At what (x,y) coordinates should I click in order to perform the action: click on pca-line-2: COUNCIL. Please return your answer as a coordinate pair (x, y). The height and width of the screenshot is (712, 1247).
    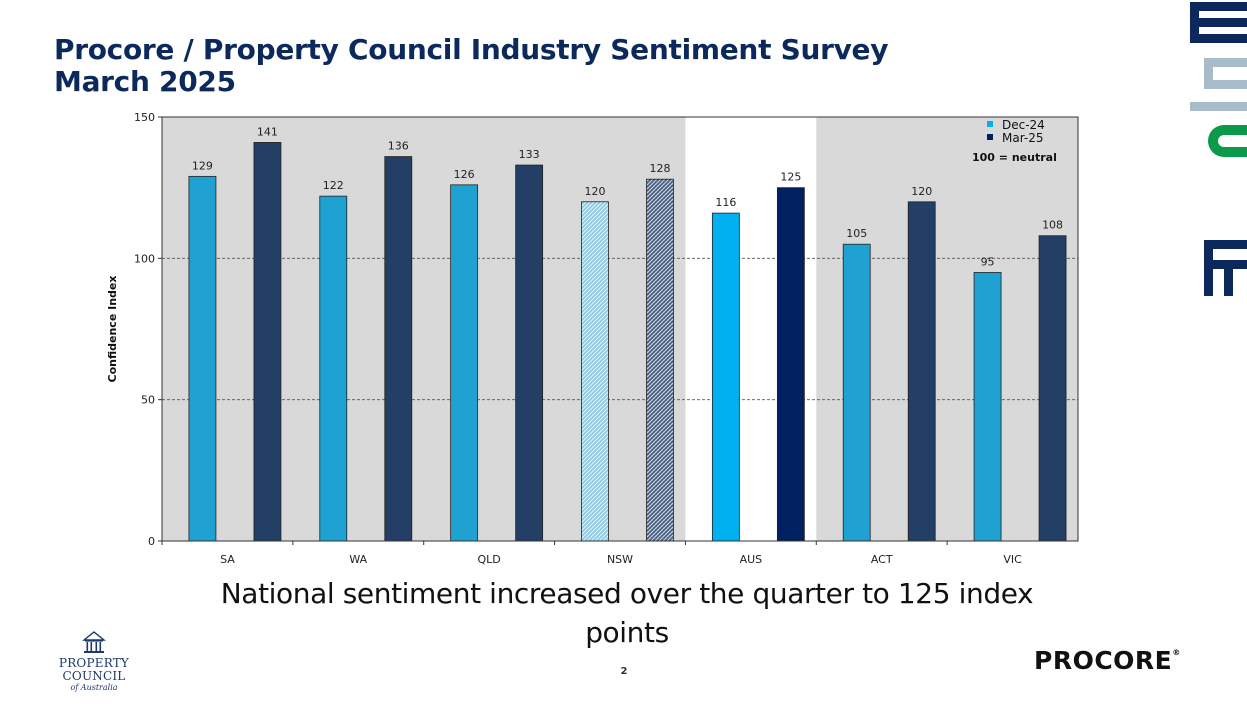
    Looking at the image, I should click on (94, 676).